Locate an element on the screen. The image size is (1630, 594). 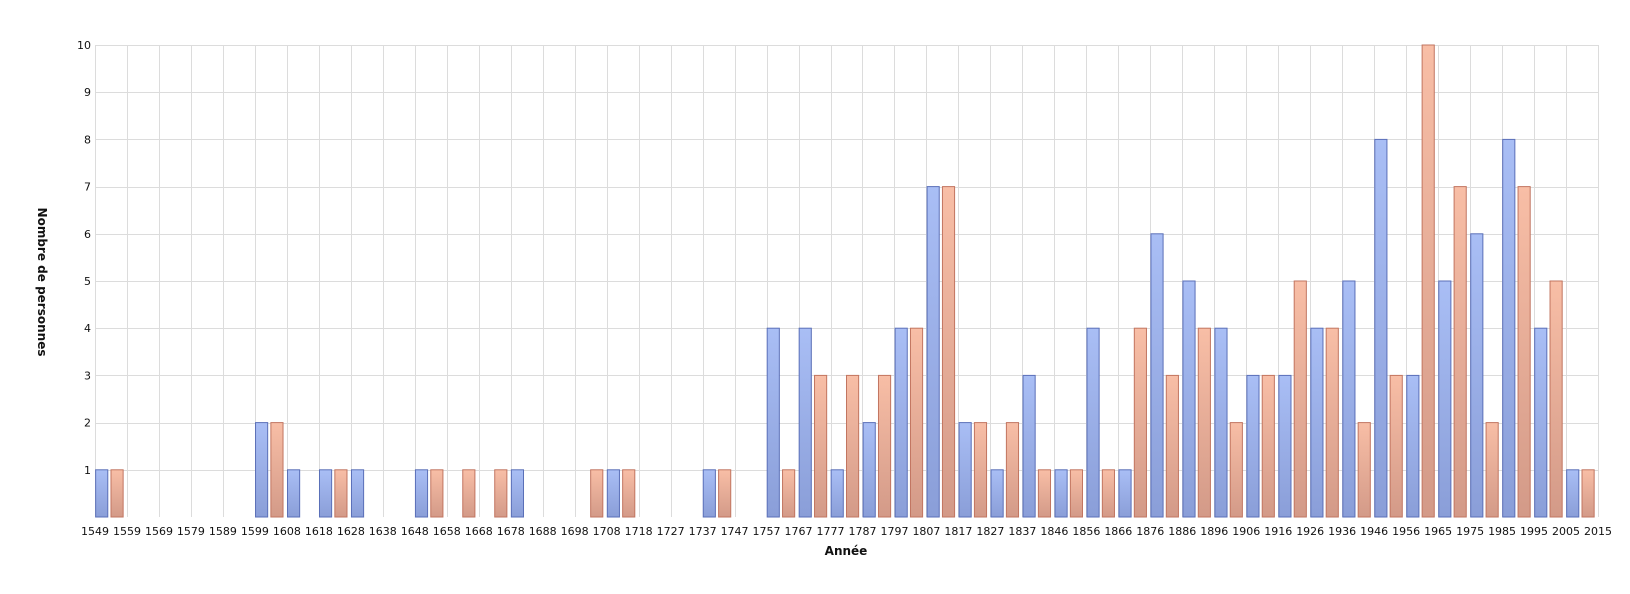
x-tick-label: 1549 is located at coordinates (95, 531).